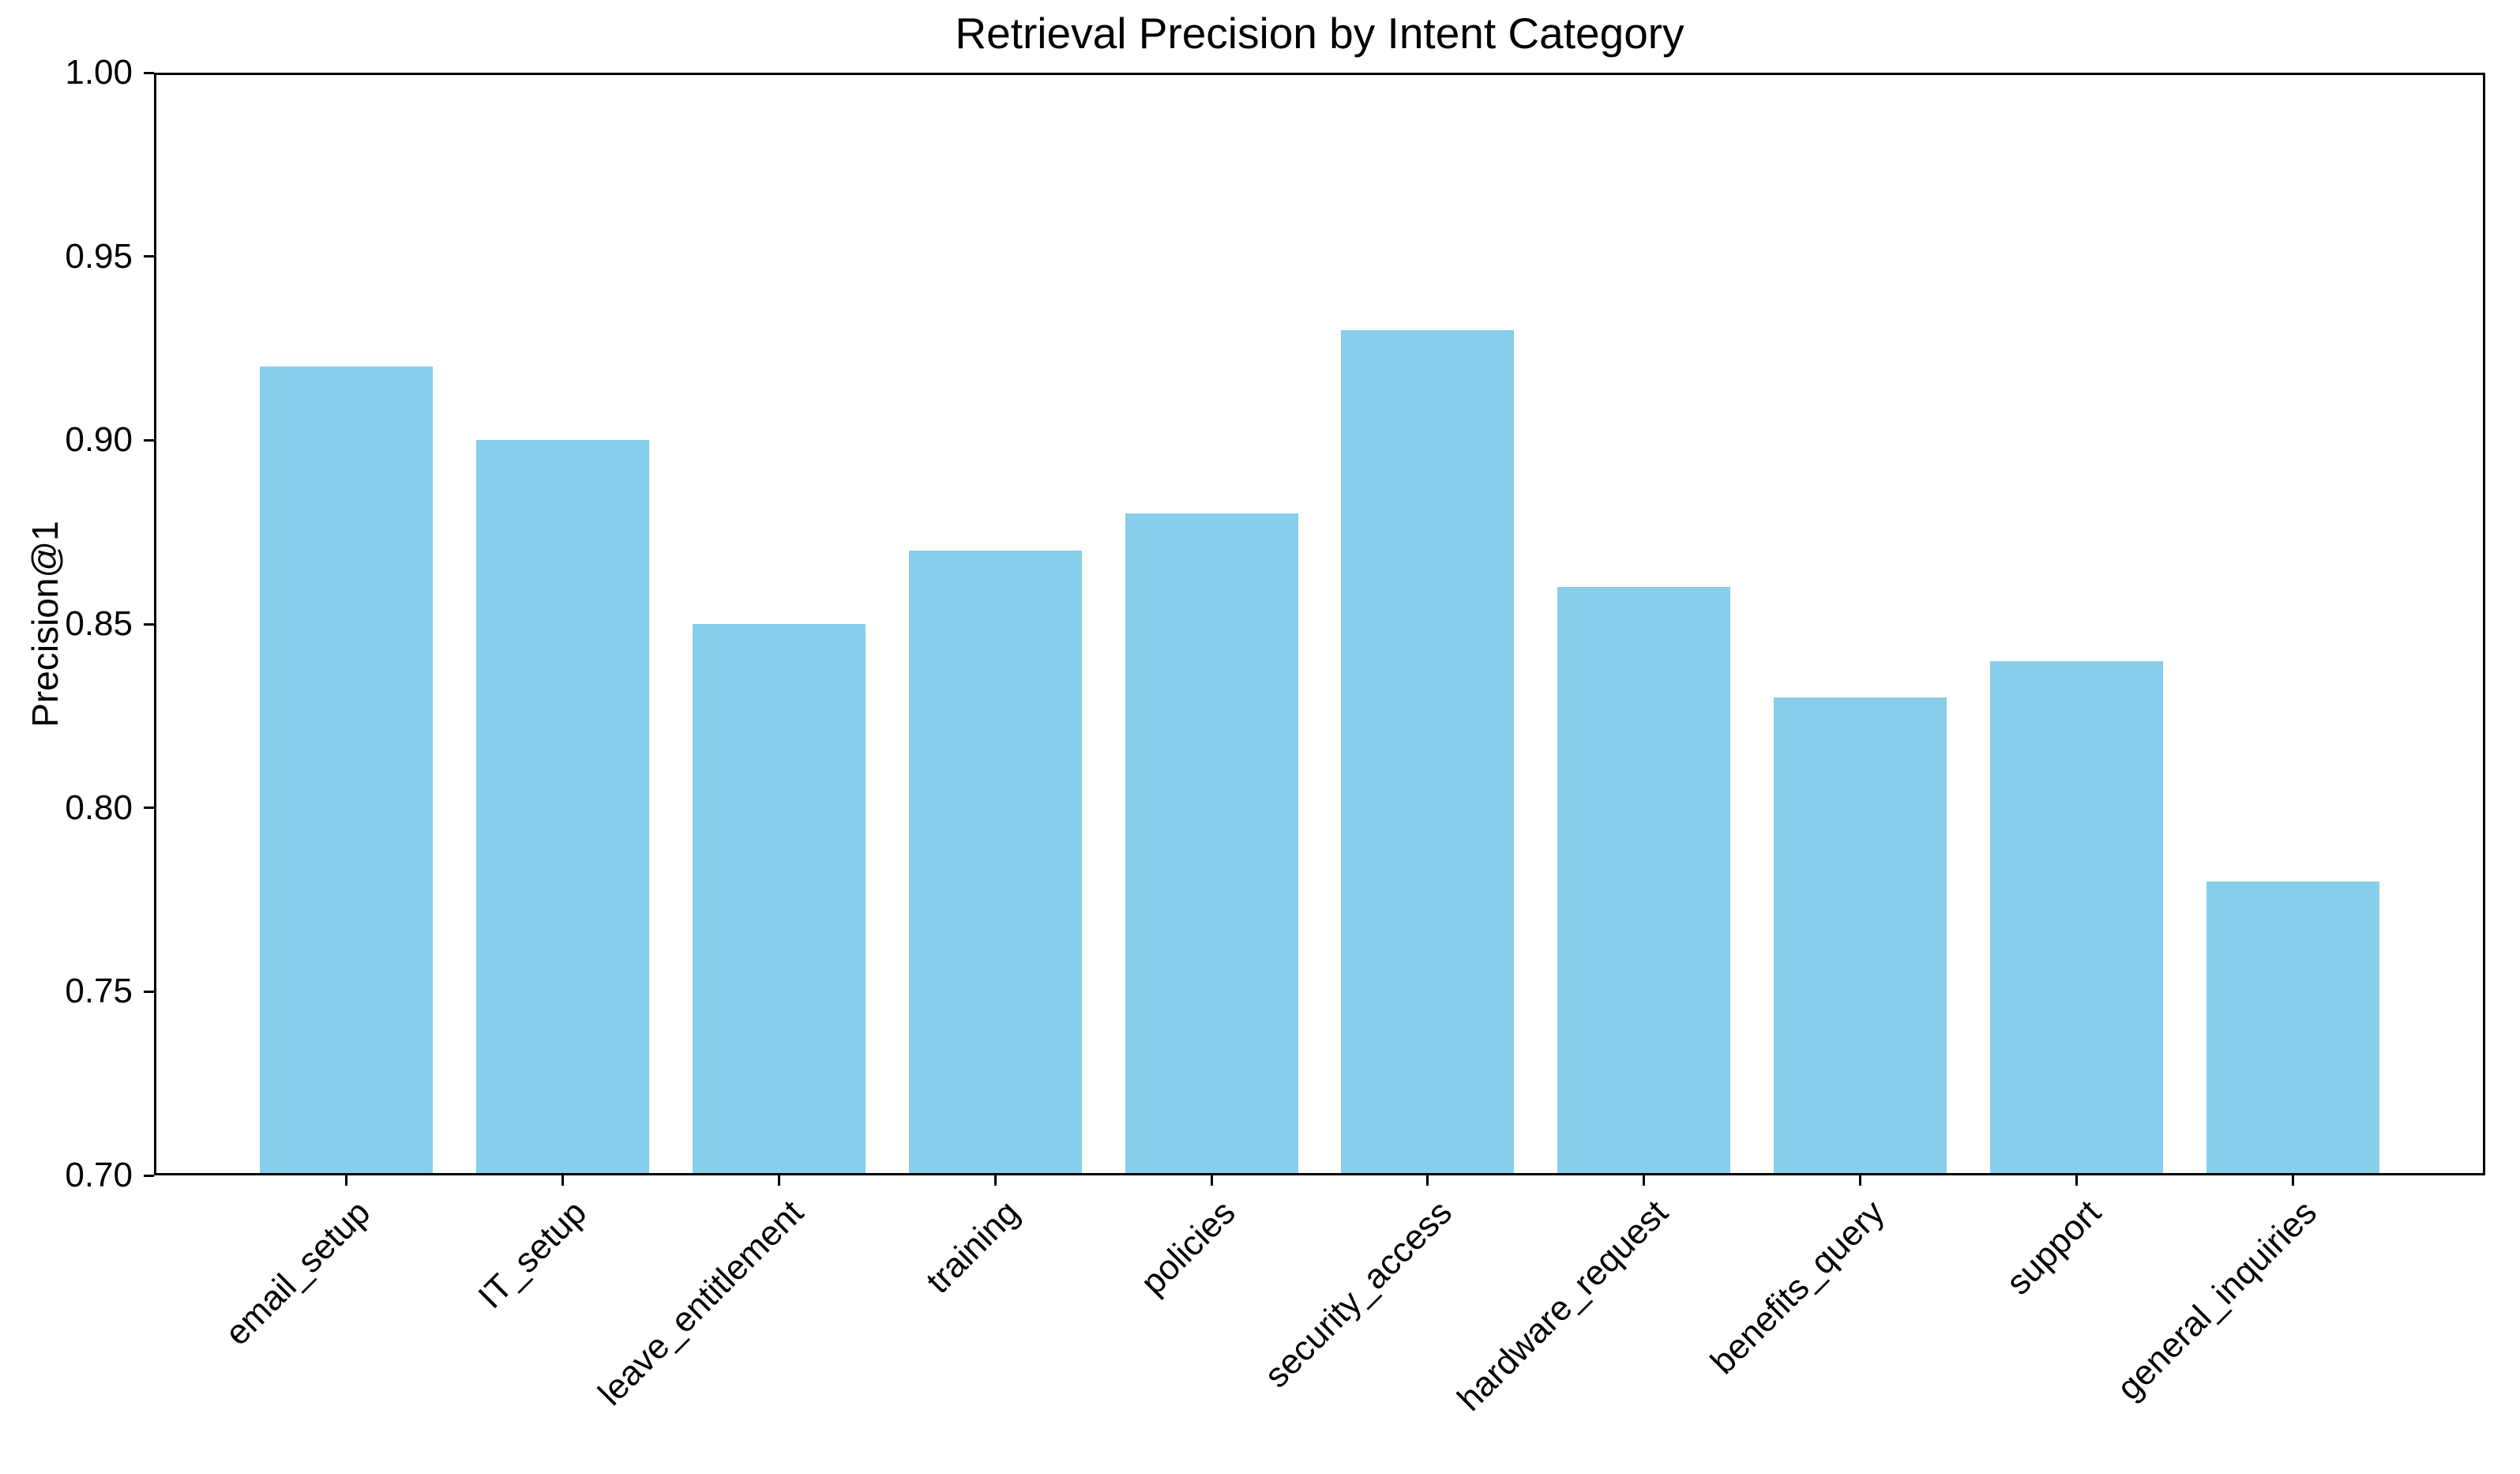 The width and height of the screenshot is (2520, 1474). I want to click on y-tick-label: 0.95, so click(99, 256).